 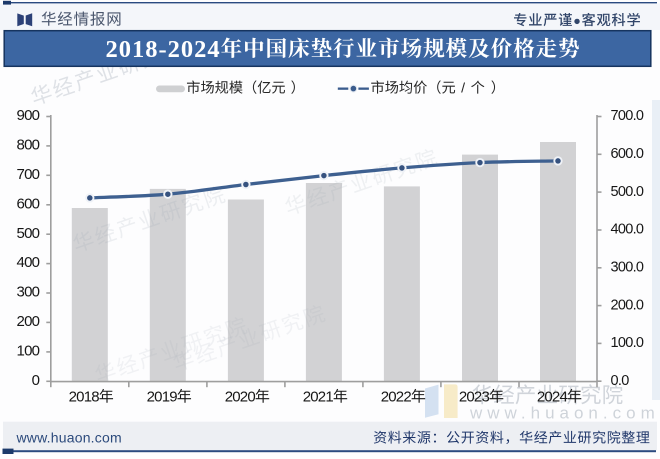 I want to click on svg-text: 市场规模（亿元）, so click(x=245, y=88).